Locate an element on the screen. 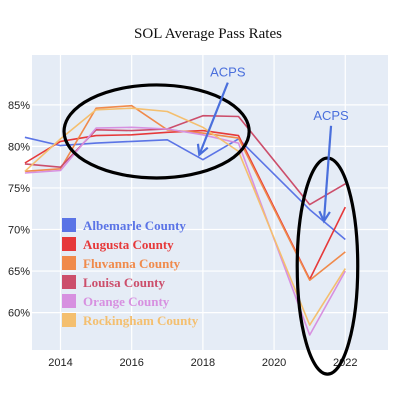 The image size is (400, 400). y-tick-label: 85% is located at coordinates (19, 106).